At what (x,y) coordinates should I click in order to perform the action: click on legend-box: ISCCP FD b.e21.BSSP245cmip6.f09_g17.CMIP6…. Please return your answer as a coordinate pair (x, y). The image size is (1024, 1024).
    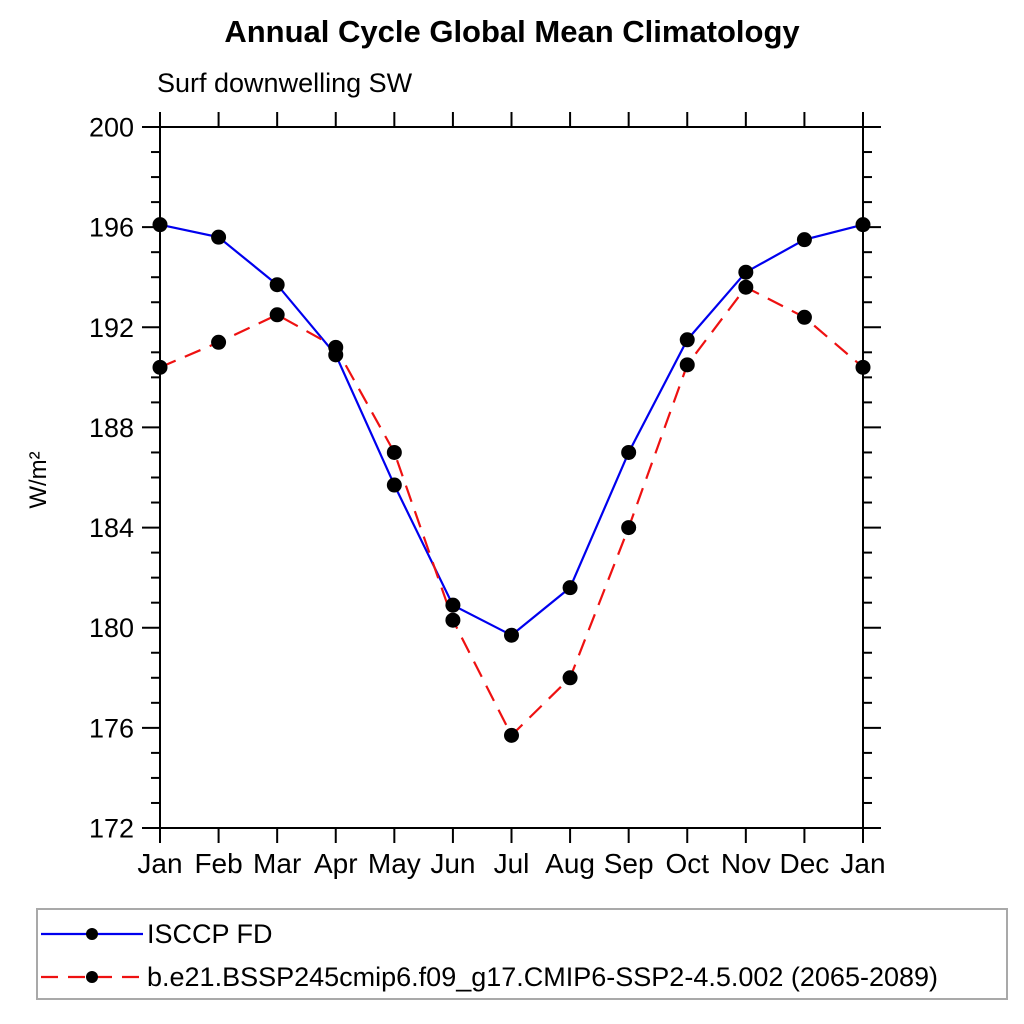
    Looking at the image, I should click on (522, 954).